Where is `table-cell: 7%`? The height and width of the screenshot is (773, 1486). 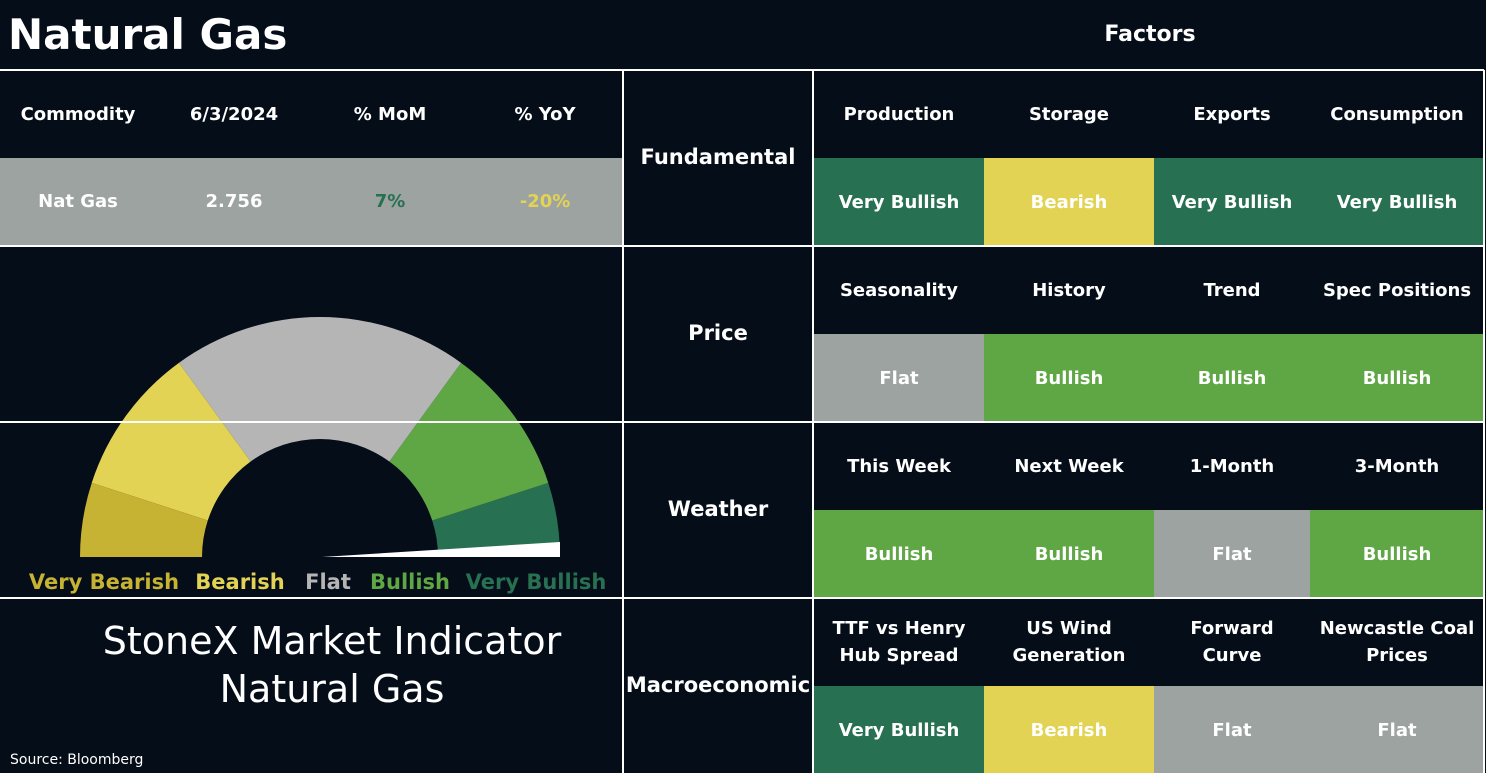 table-cell: 7% is located at coordinates (390, 201).